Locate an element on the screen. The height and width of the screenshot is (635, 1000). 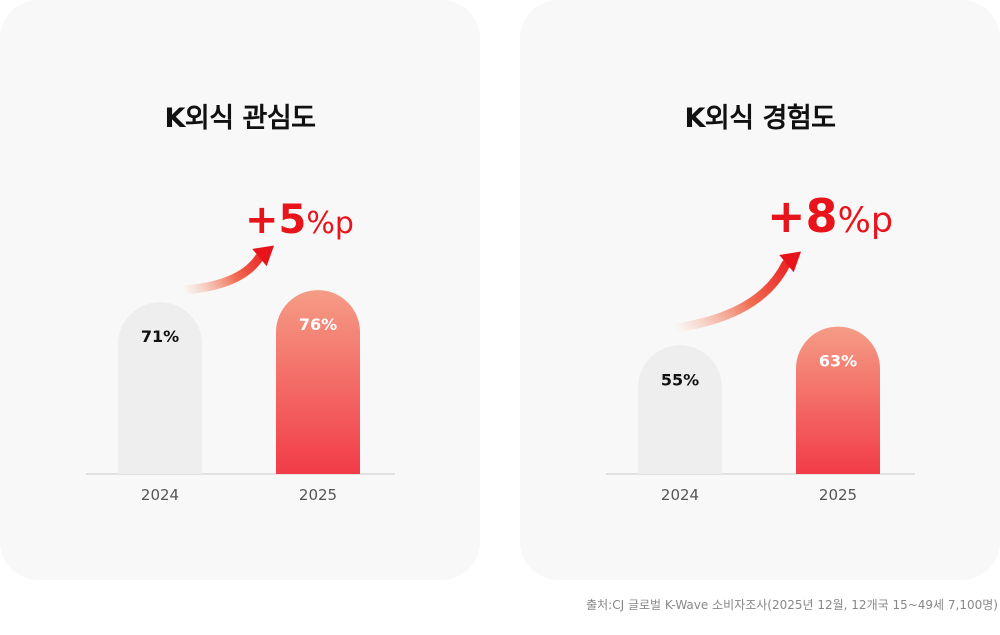
data-label-2024: 71% is located at coordinates (160, 336).